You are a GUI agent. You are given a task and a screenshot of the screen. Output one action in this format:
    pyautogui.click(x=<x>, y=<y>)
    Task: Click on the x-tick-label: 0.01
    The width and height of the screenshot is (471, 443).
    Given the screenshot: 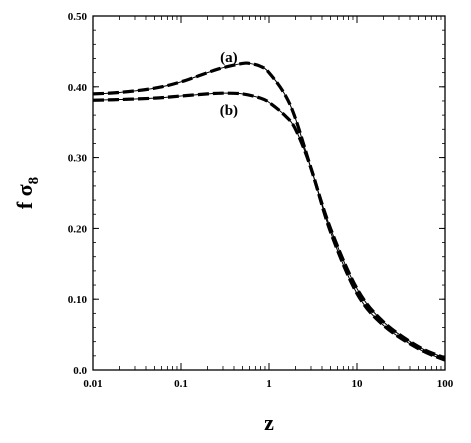 What is the action you would take?
    pyautogui.click(x=92, y=384)
    